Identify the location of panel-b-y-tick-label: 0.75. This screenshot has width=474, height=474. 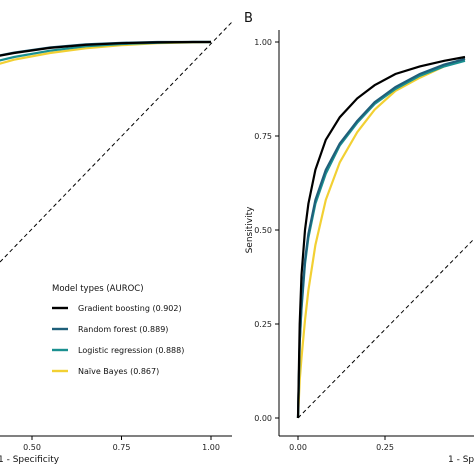
(263, 136).